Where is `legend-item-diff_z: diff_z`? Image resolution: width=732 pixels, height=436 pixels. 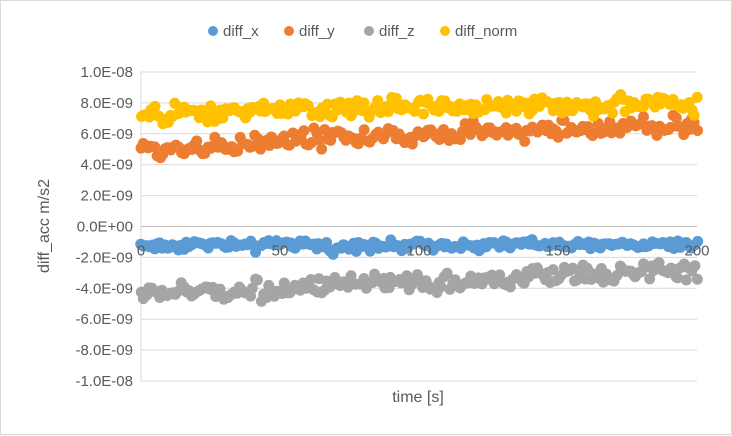
legend-item-diff_z: diff_z is located at coordinates (389, 31).